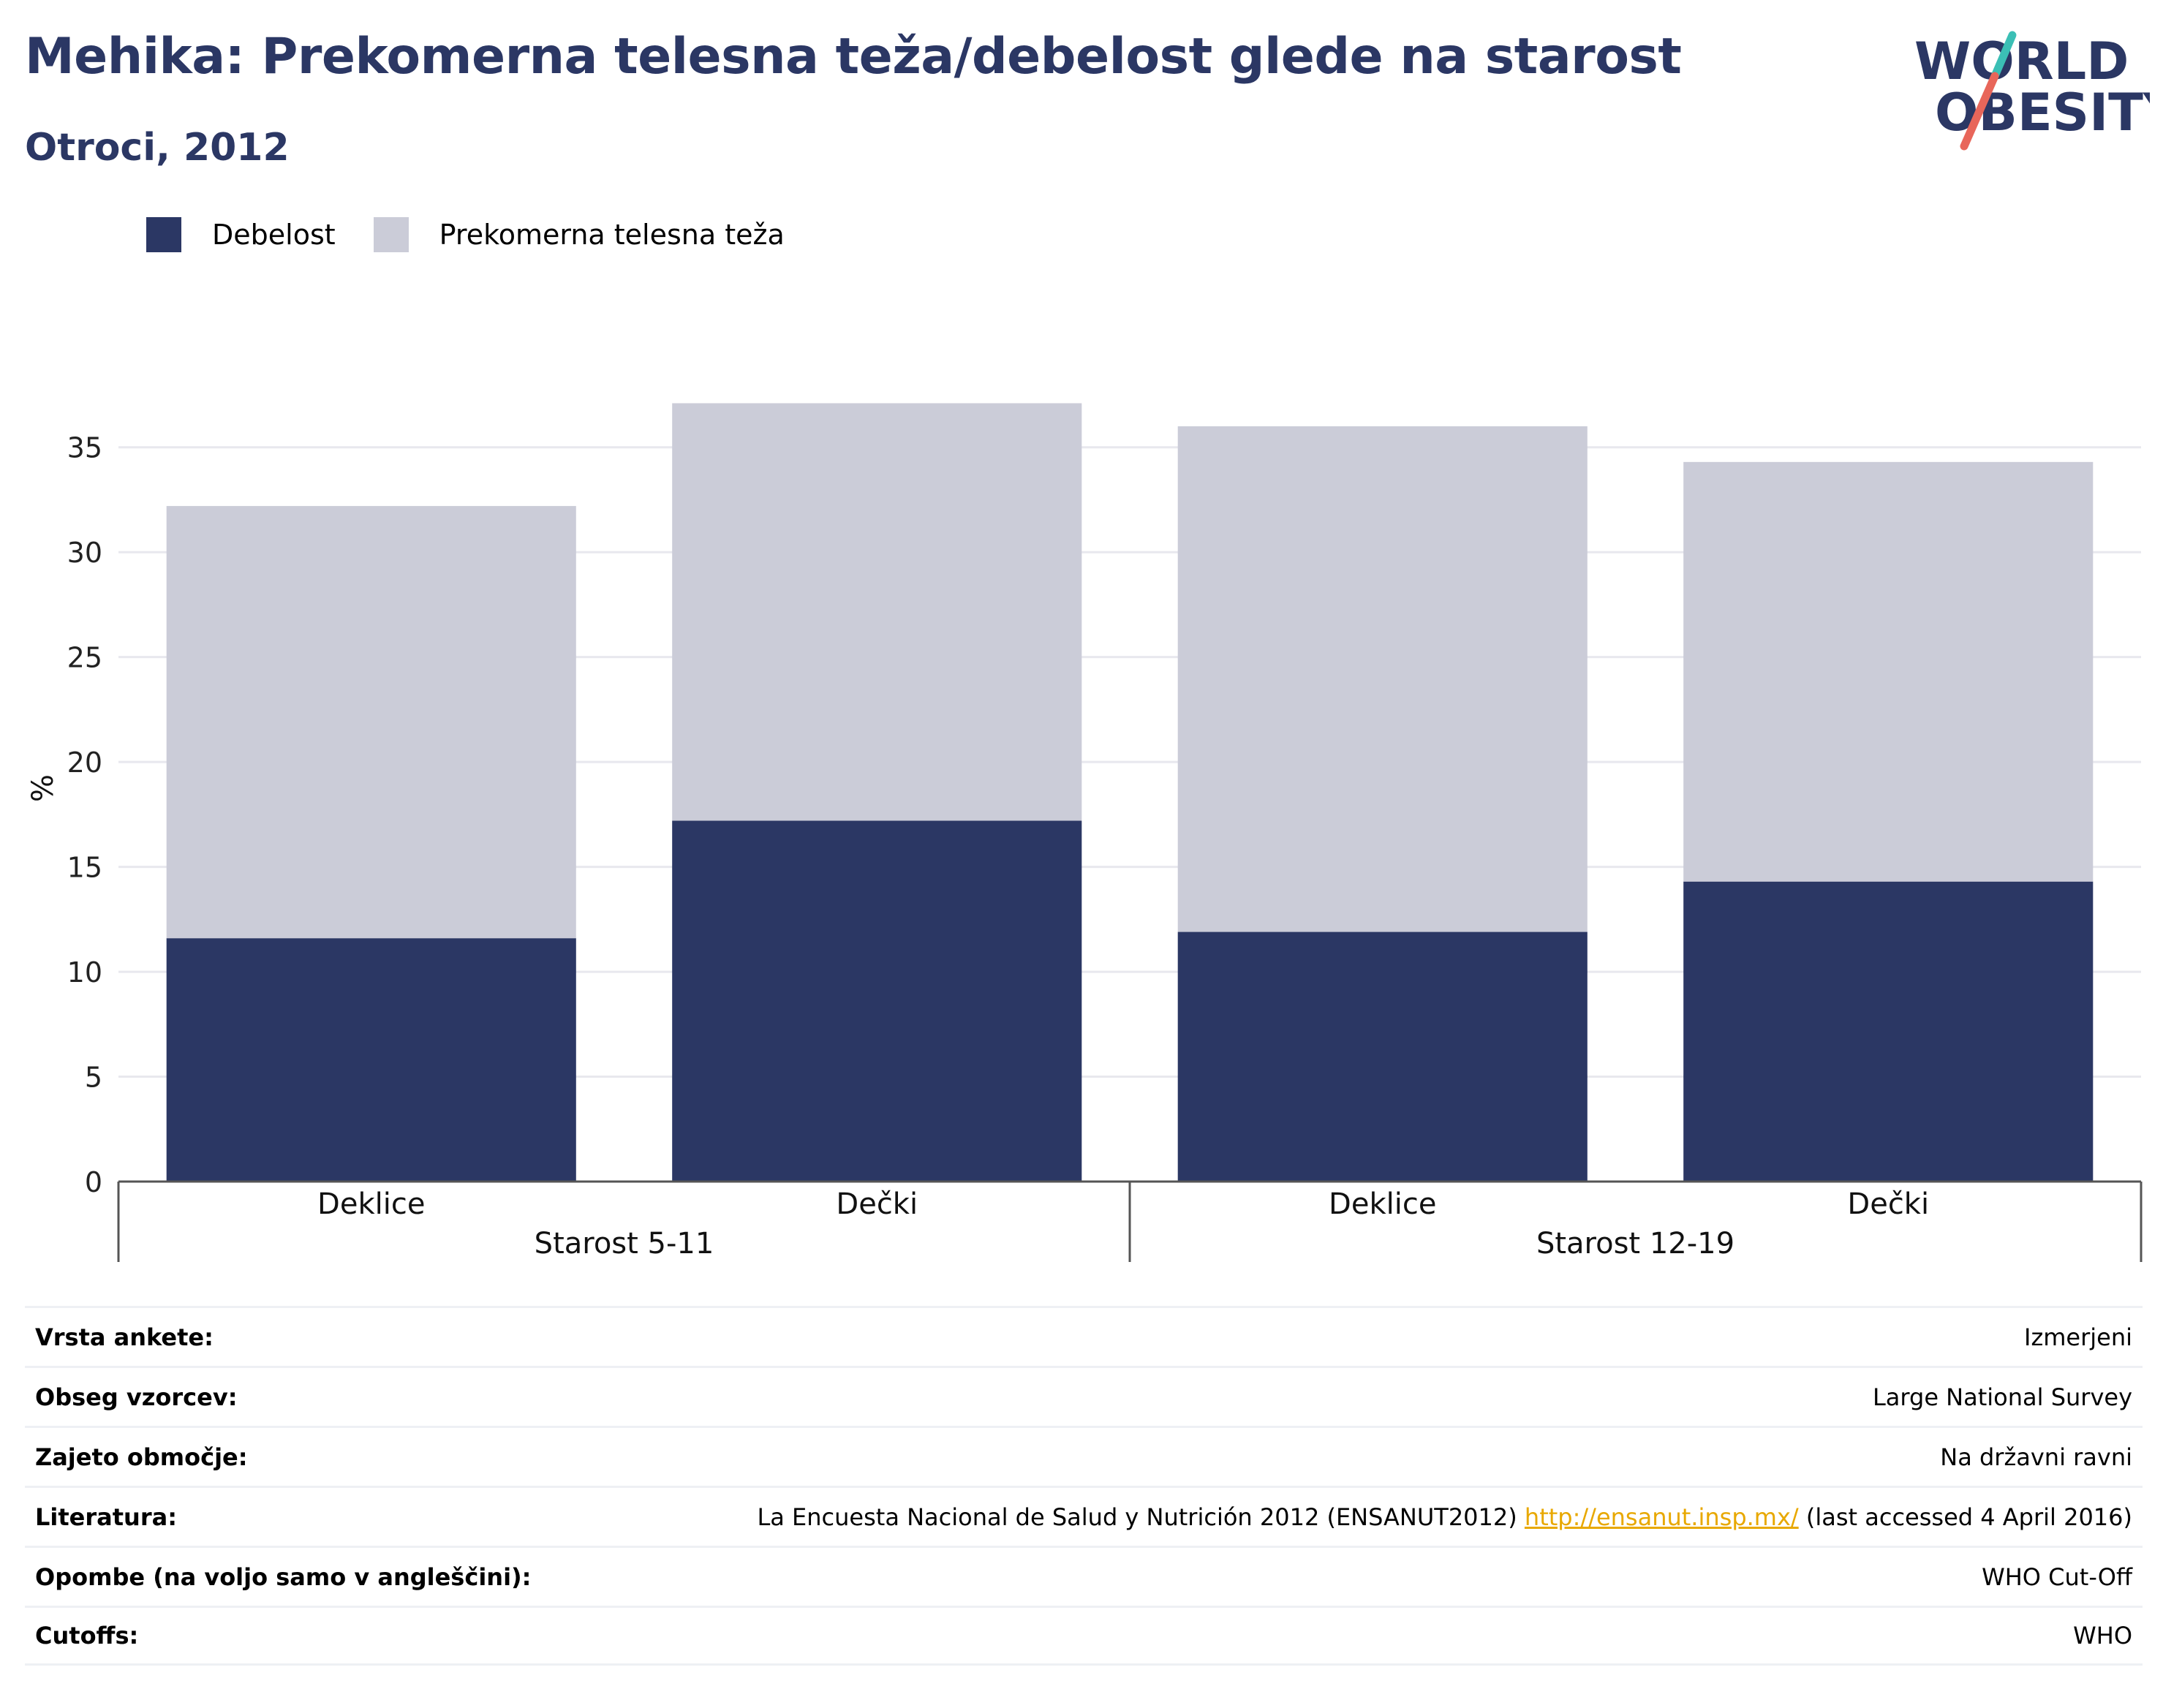 This screenshot has width=2163, height=1708. What do you see at coordinates (1979, 111) in the screenshot?
I see `logo-slash-bottom` at bounding box center [1979, 111].